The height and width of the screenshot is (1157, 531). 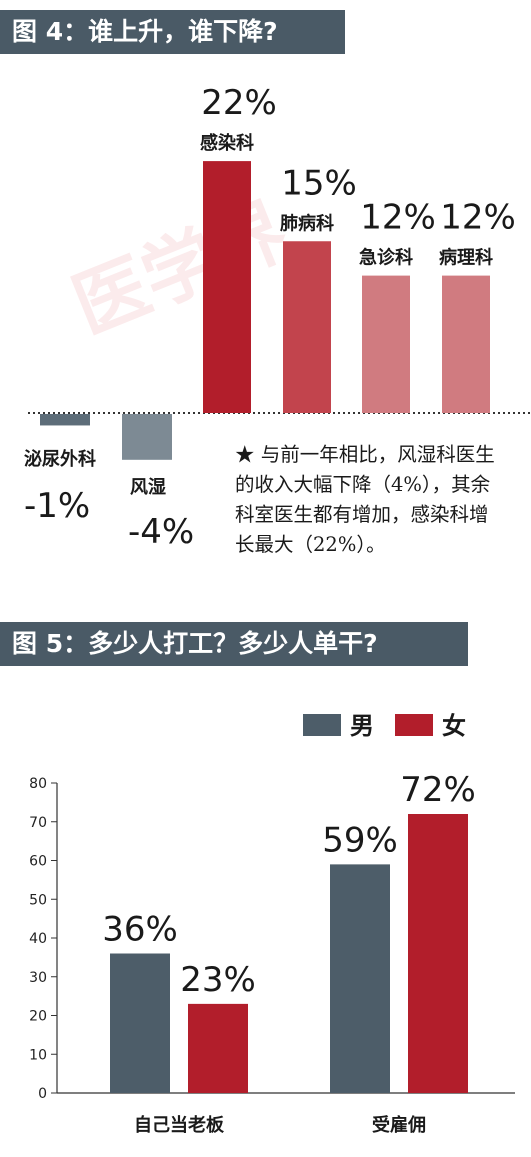 I want to click on y-tick-label-50: 50, so click(x=38, y=900).